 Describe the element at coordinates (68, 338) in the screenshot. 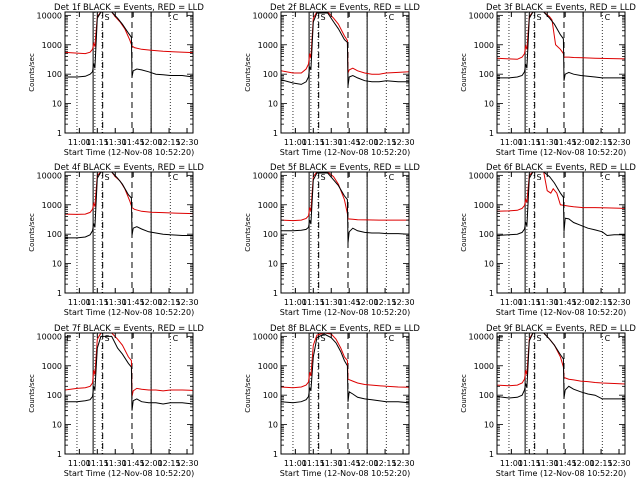

I see `marker-label-e: E` at that location.